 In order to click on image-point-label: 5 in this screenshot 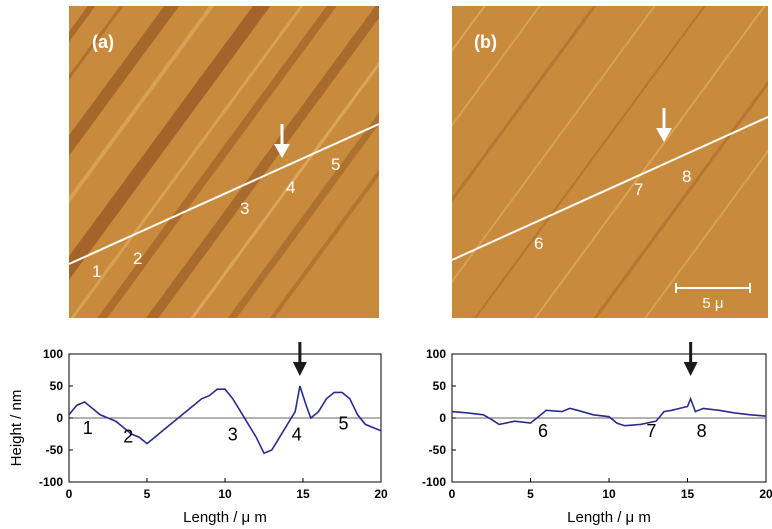, I will do `click(335, 164)`.